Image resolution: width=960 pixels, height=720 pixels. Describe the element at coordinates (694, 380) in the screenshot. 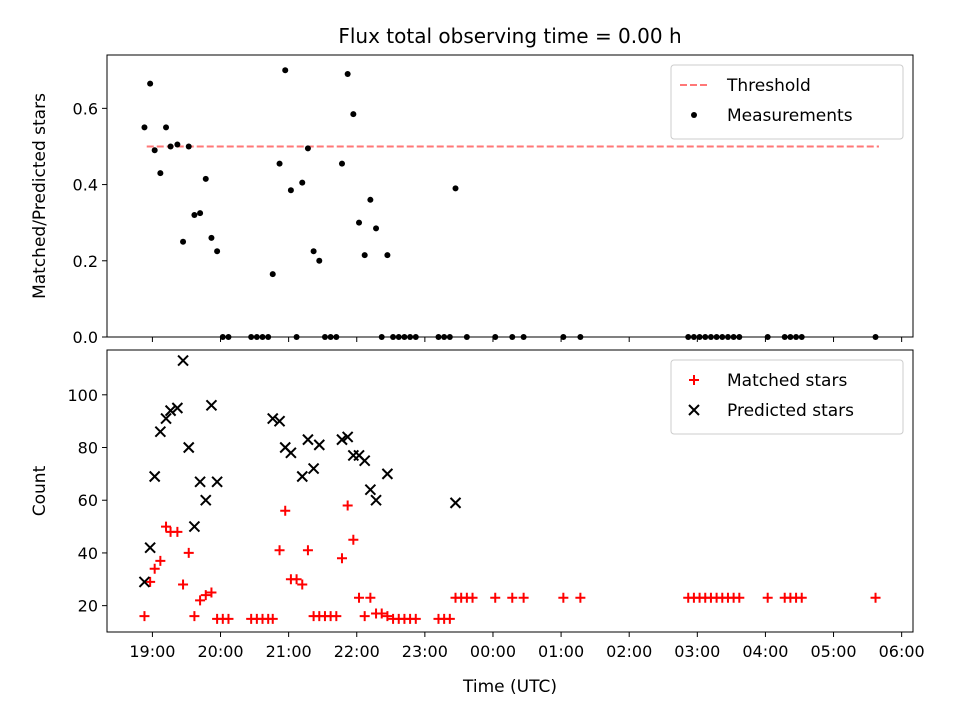

I see `legend-matched-swatch` at that location.